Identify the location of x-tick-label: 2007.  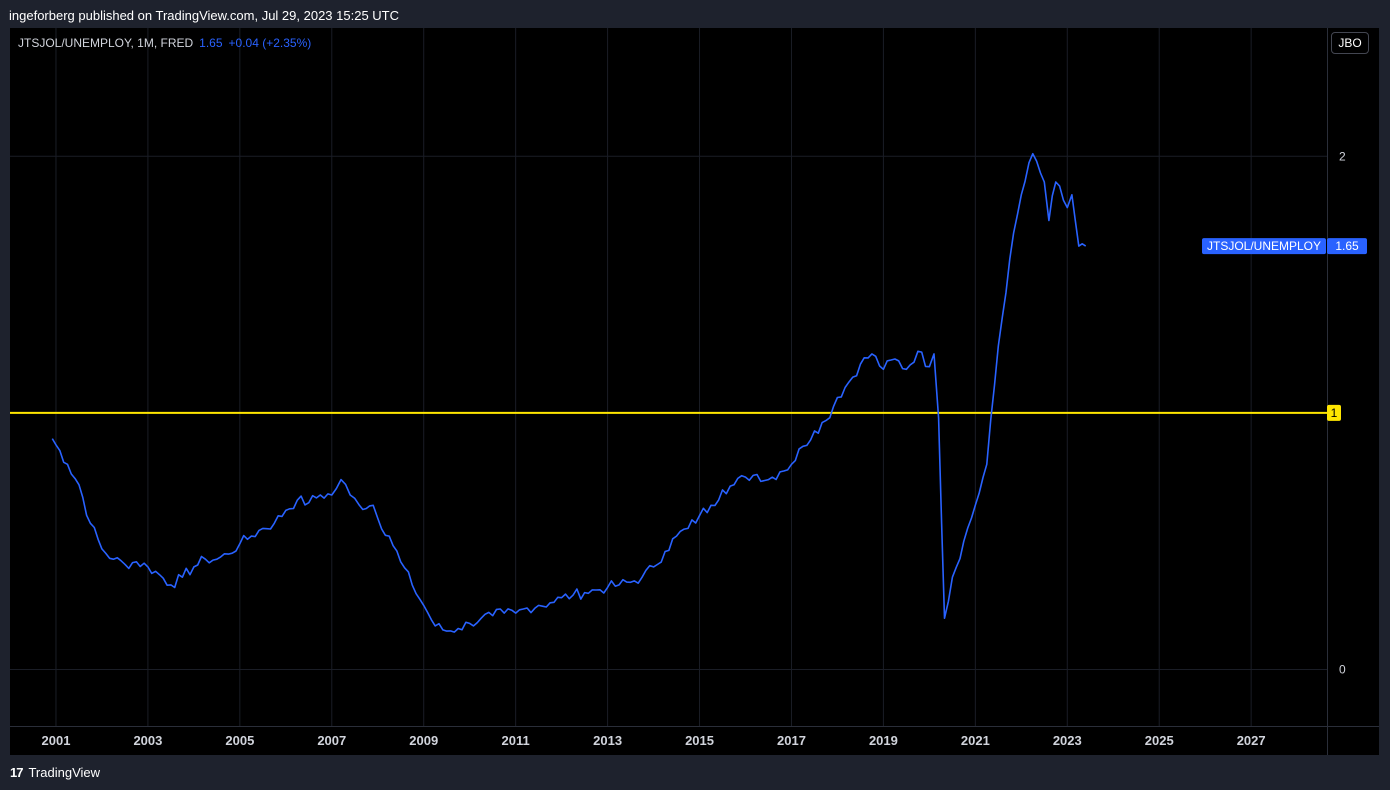
(331, 740).